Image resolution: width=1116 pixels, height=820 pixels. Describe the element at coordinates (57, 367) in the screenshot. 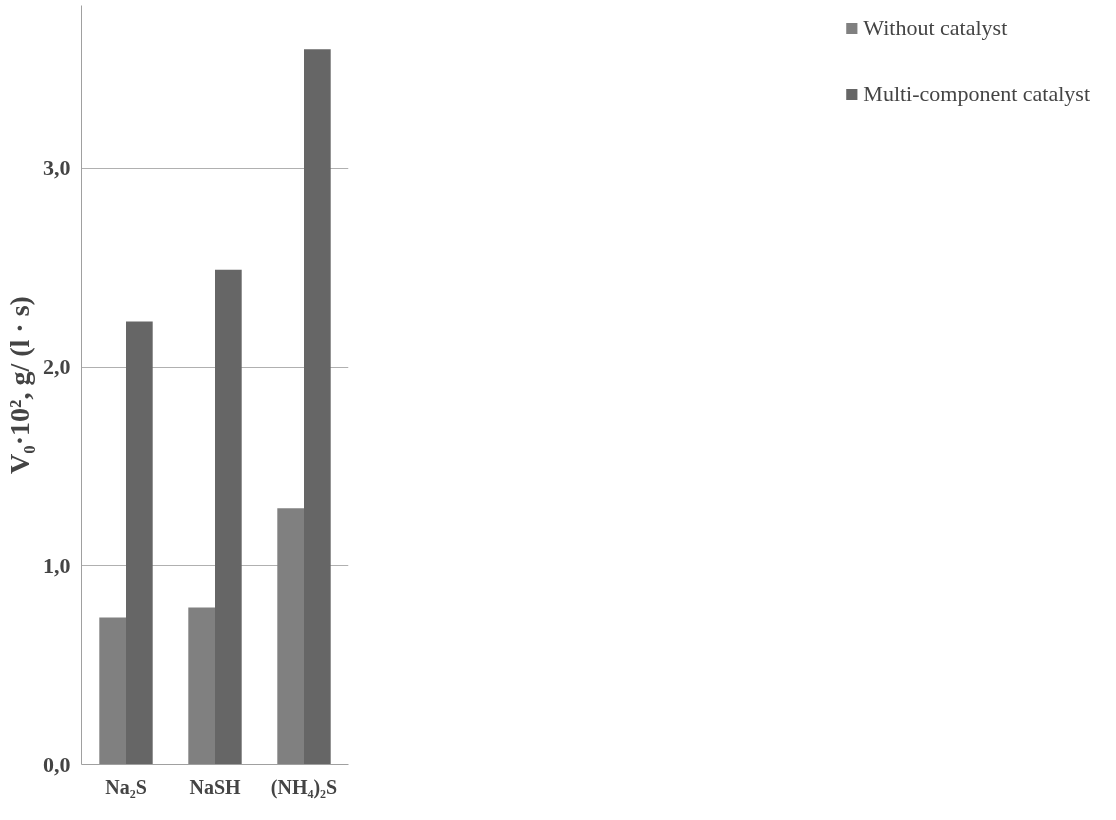

I see `y-tick-label: 2,0` at that location.